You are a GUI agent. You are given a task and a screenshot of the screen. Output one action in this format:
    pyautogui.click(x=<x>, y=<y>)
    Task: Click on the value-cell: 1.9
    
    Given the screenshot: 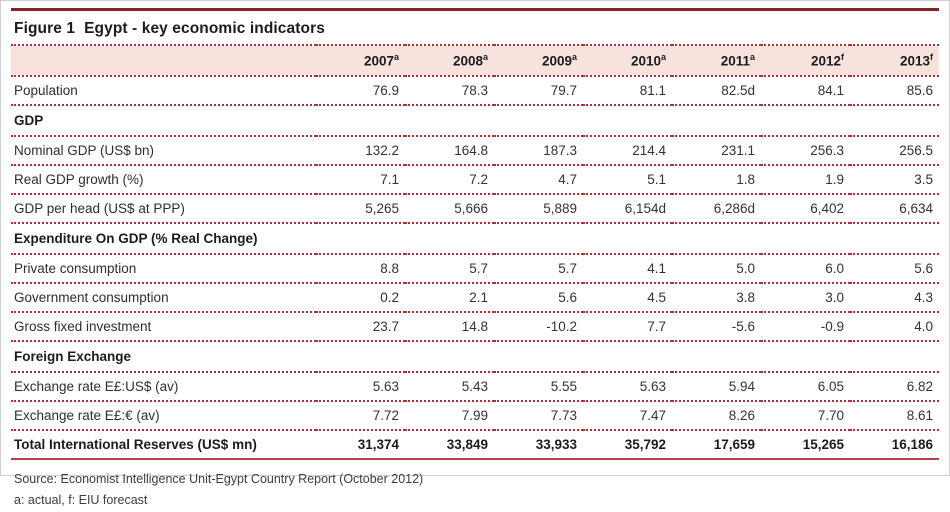 What is the action you would take?
    pyautogui.click(x=805, y=179)
    